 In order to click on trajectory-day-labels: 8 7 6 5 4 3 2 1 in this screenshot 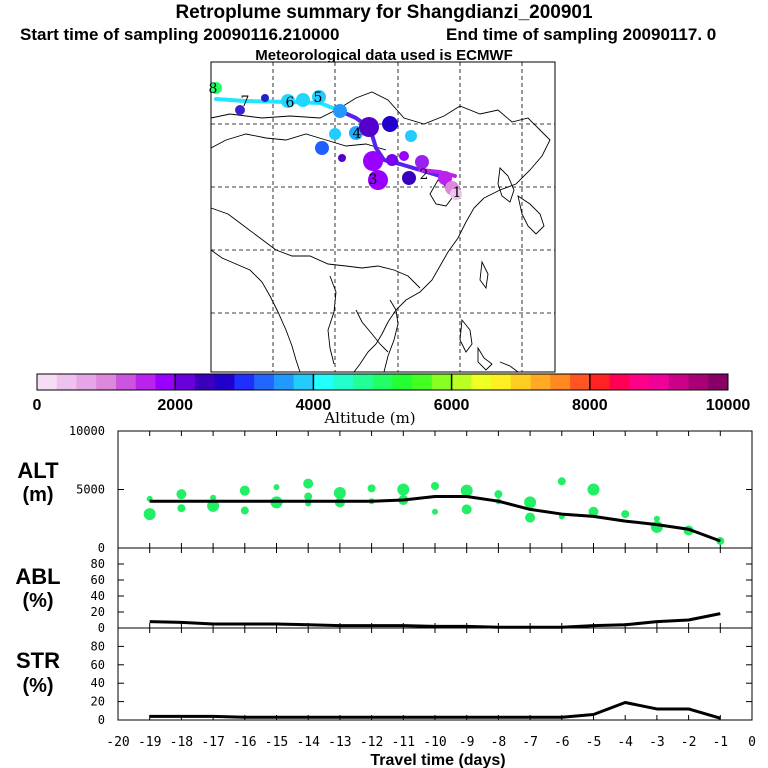, I will do `click(335, 141)`.